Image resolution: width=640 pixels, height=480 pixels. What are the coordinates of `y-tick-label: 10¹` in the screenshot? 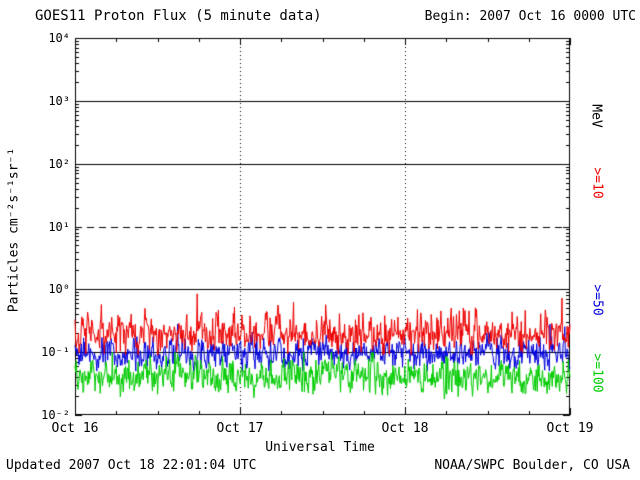 It's located at (59, 226).